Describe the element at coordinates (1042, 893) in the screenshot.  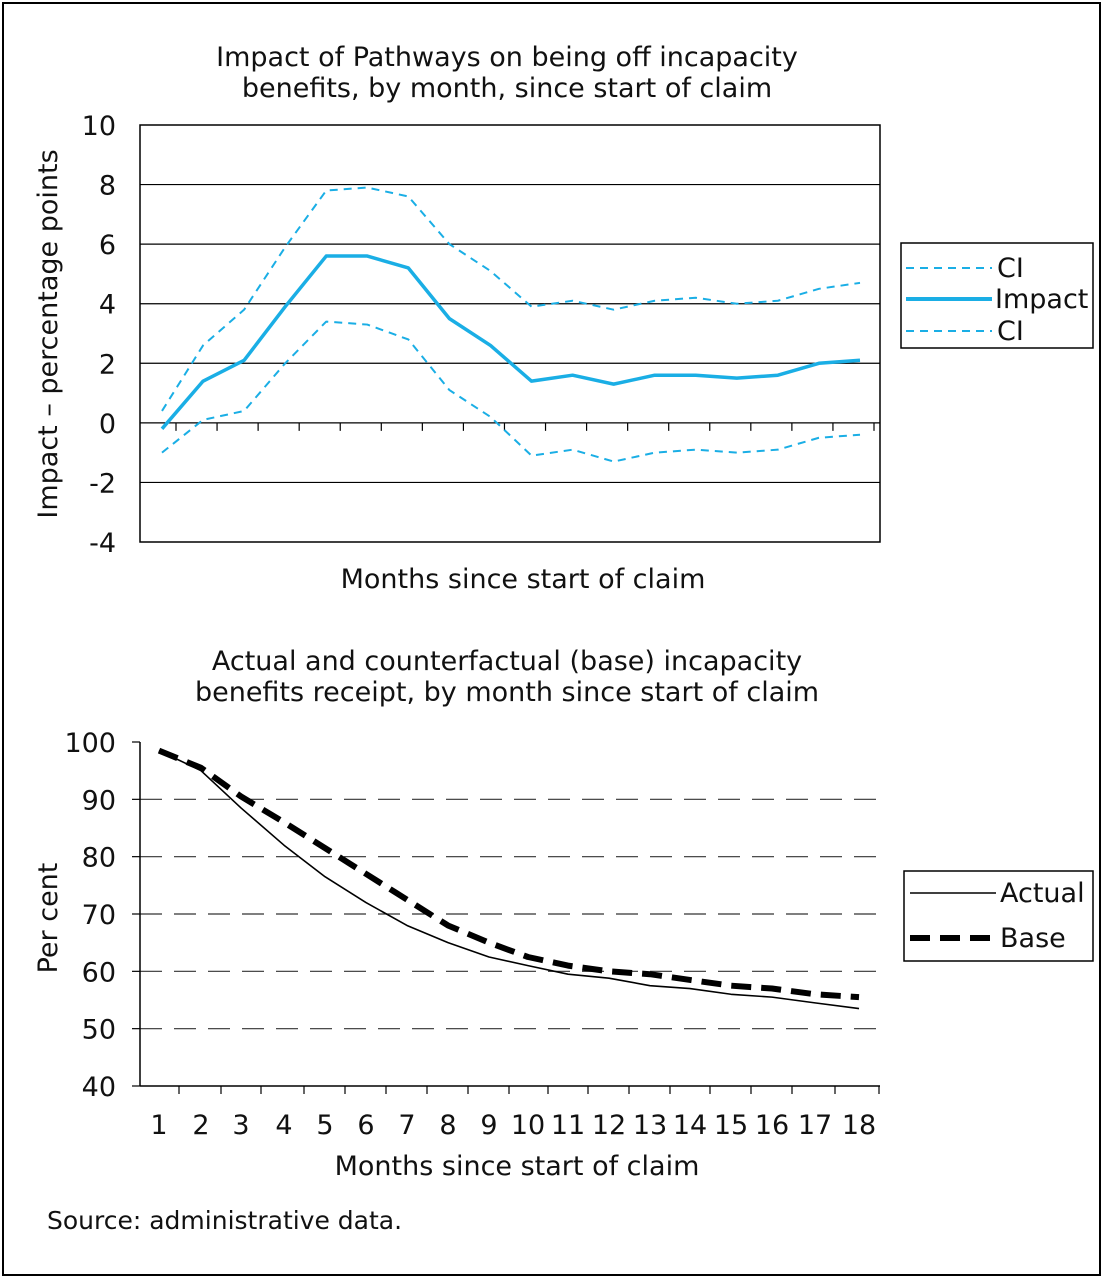
I see `legend-actual-label: Actual` at that location.